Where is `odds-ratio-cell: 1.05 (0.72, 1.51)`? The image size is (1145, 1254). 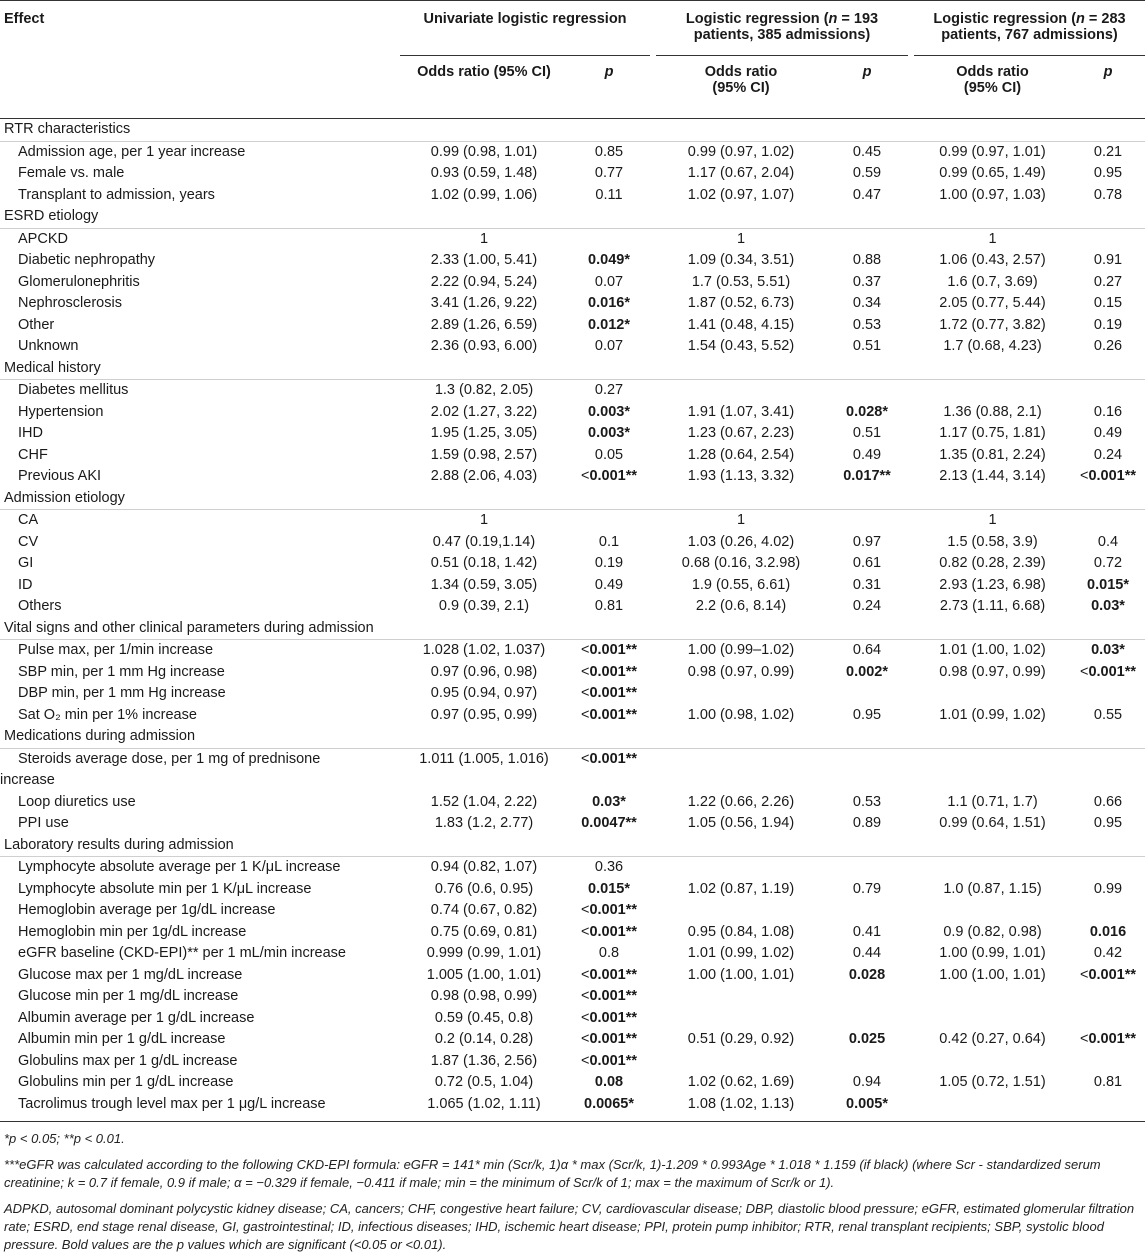
odds-ratio-cell: 1.05 (0.72, 1.51) is located at coordinates (992, 1082).